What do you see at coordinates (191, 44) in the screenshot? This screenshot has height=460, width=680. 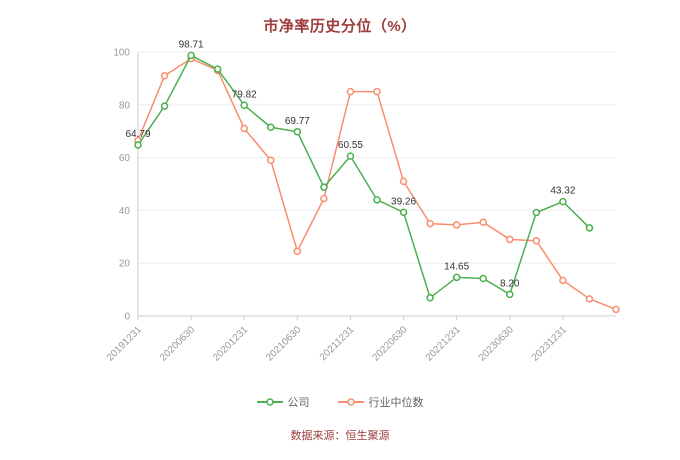 I see `point-value-label: 98.71` at bounding box center [191, 44].